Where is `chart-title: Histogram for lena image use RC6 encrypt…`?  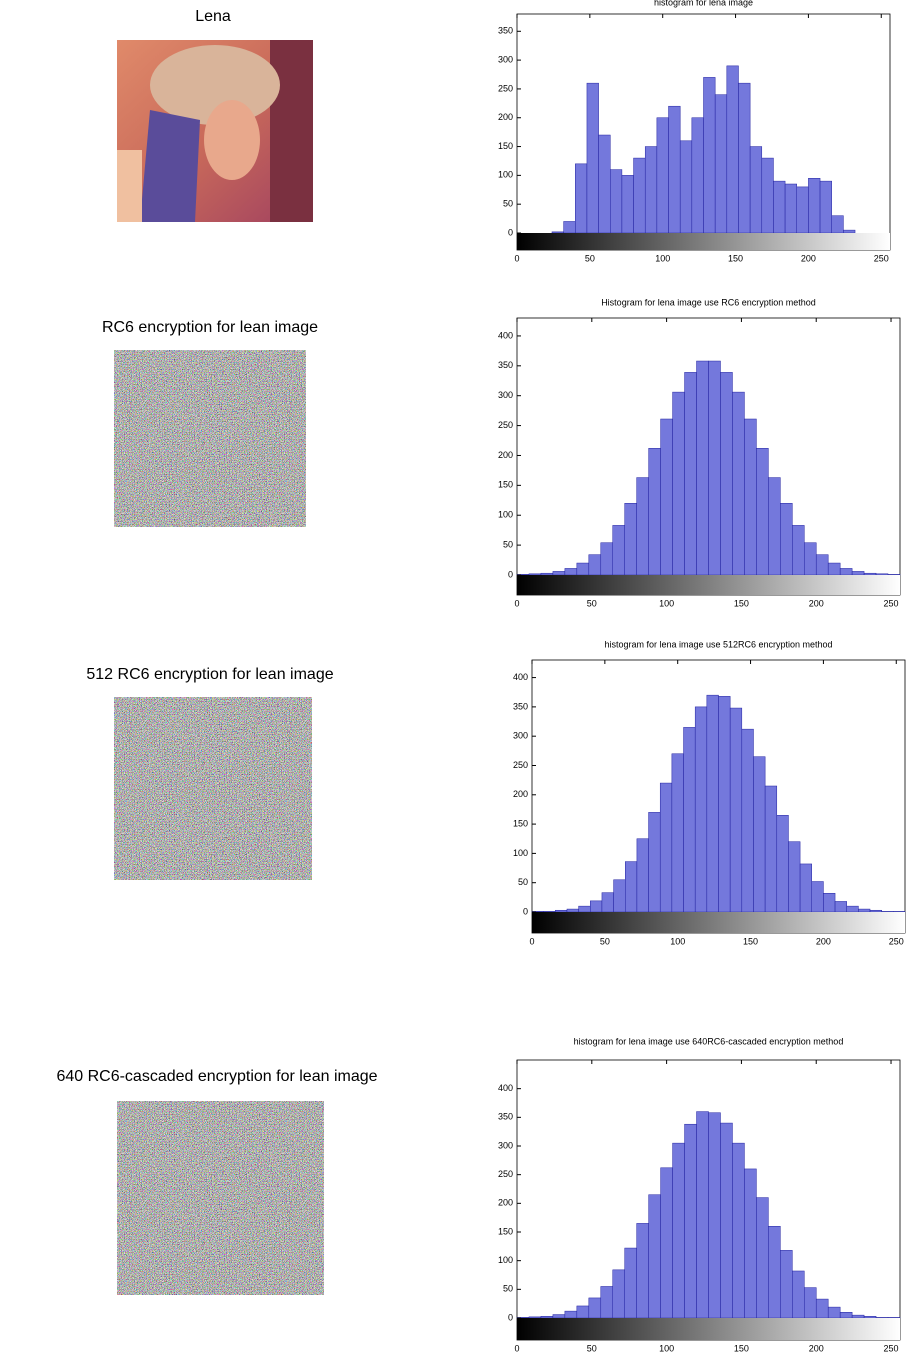
chart-title: Histogram for lena image use RC6 encrypt… is located at coordinates (708, 302).